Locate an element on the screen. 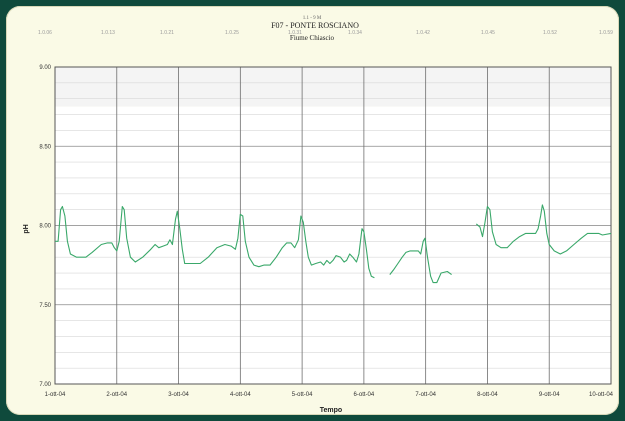 Image resolution: width=625 pixels, height=421 pixels. x-tick-label: 8-ott-04 is located at coordinates (487, 395).